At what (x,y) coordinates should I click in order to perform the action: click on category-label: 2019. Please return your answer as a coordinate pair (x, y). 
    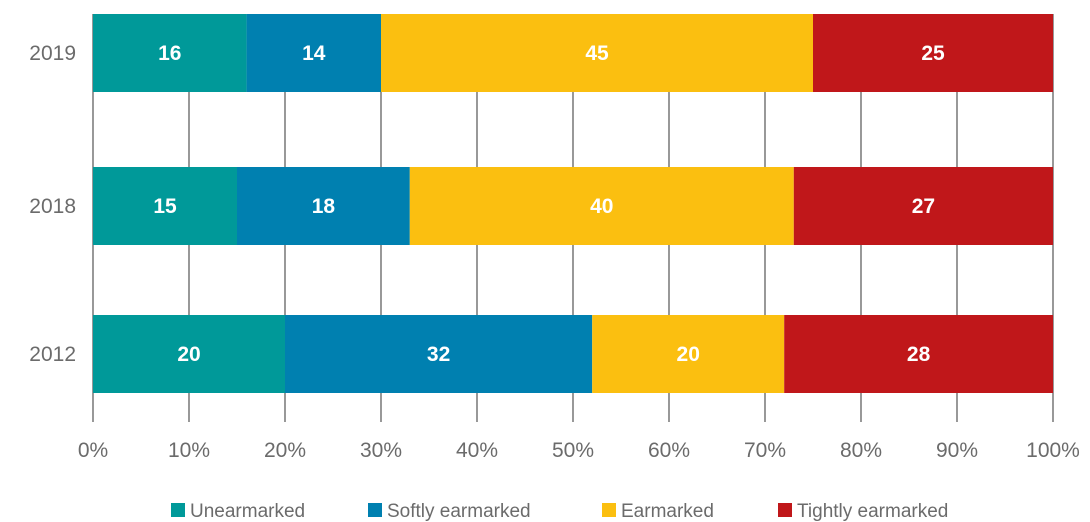
    Looking at the image, I should click on (52, 53).